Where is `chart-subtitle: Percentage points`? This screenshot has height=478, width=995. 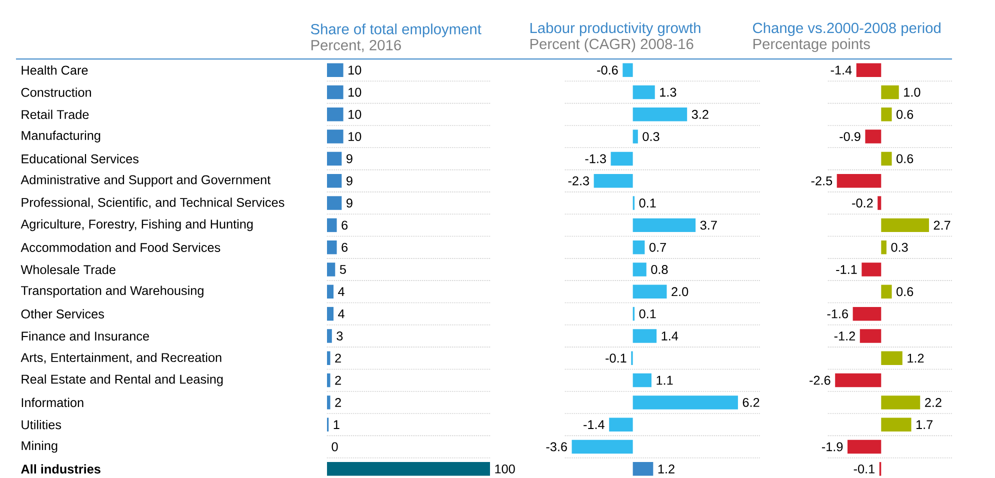 chart-subtitle: Percentage points is located at coordinates (811, 45).